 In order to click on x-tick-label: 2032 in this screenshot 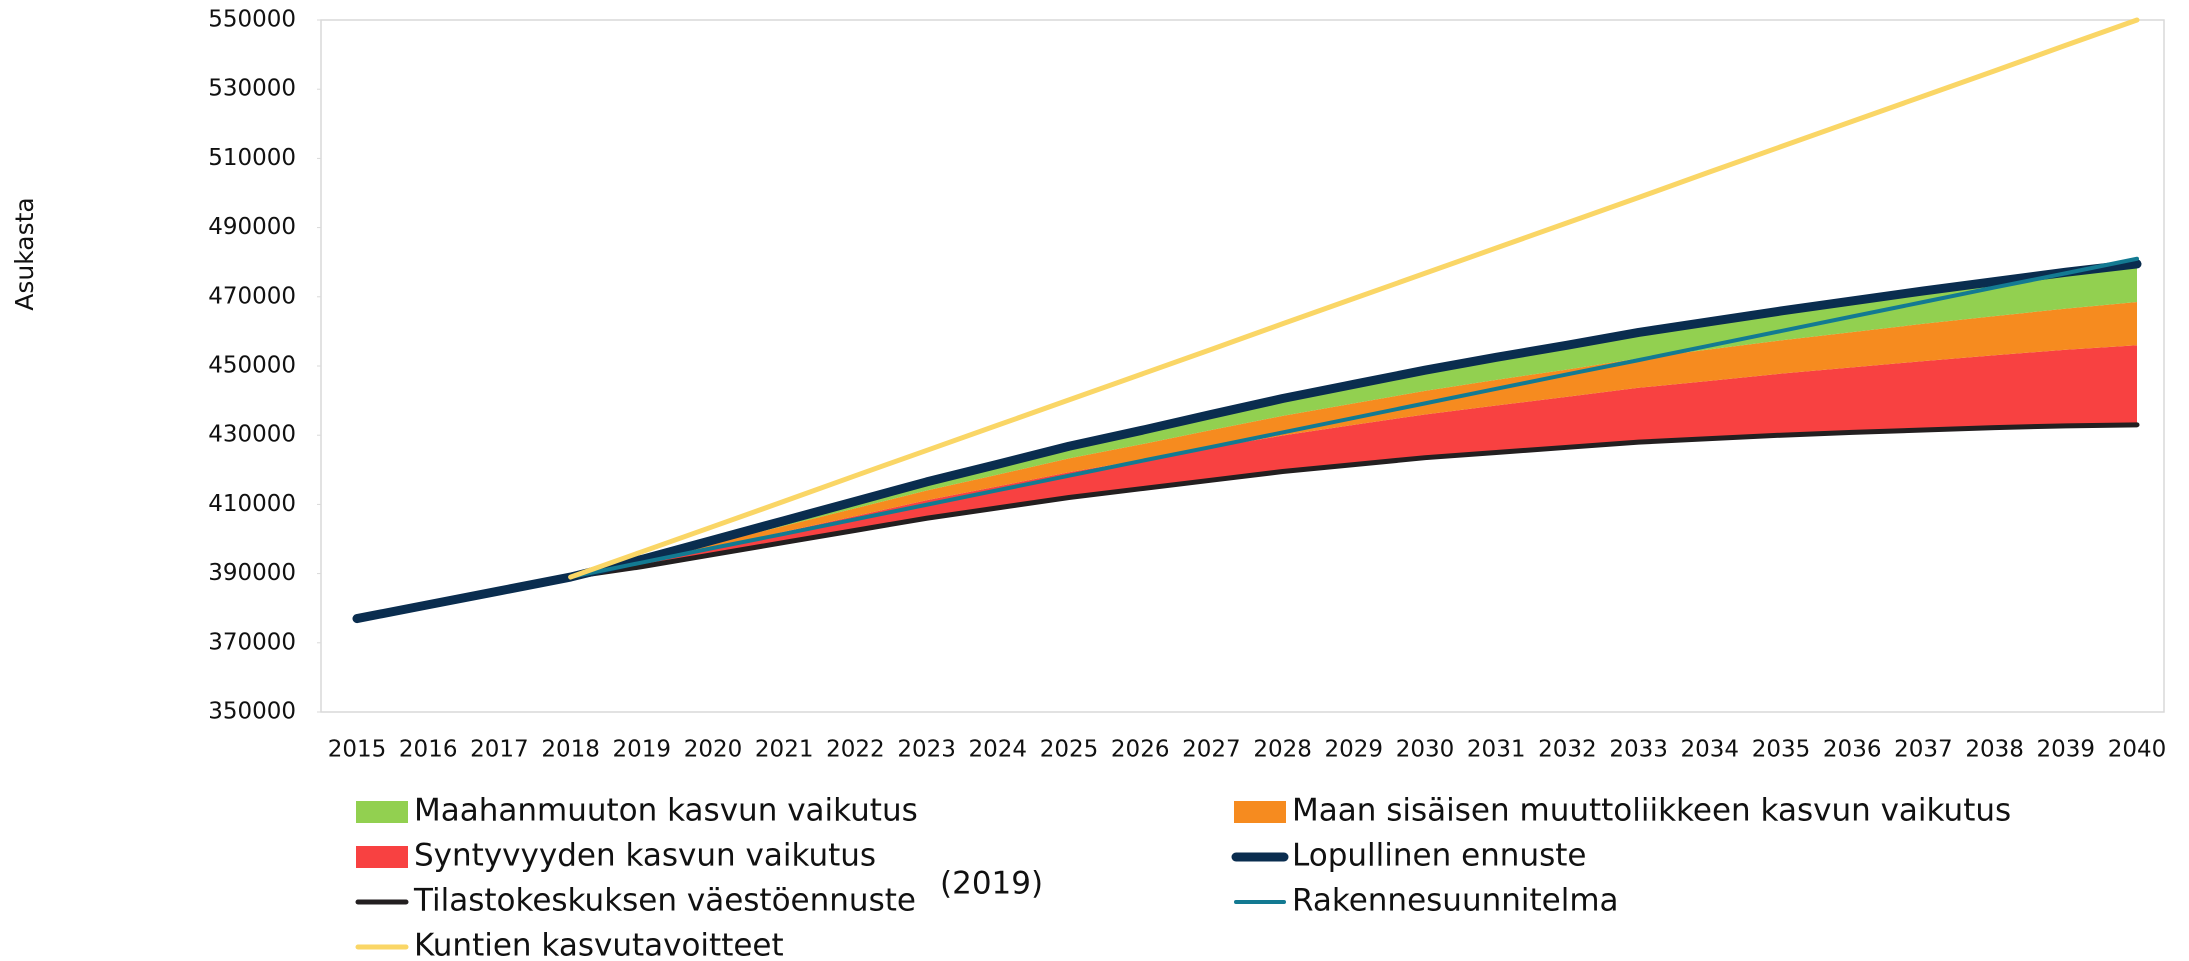, I will do `click(1567, 750)`.